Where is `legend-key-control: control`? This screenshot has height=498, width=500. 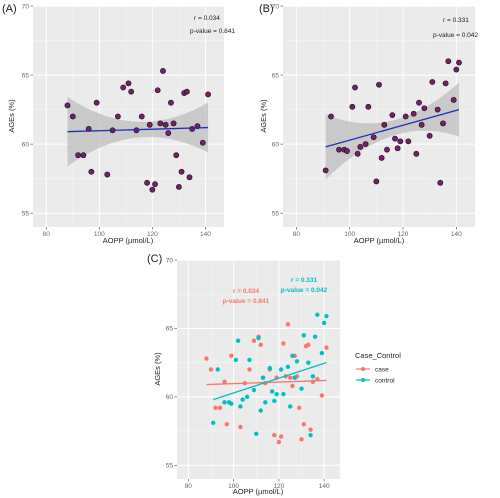 legend-key-control: control is located at coordinates (375, 381).